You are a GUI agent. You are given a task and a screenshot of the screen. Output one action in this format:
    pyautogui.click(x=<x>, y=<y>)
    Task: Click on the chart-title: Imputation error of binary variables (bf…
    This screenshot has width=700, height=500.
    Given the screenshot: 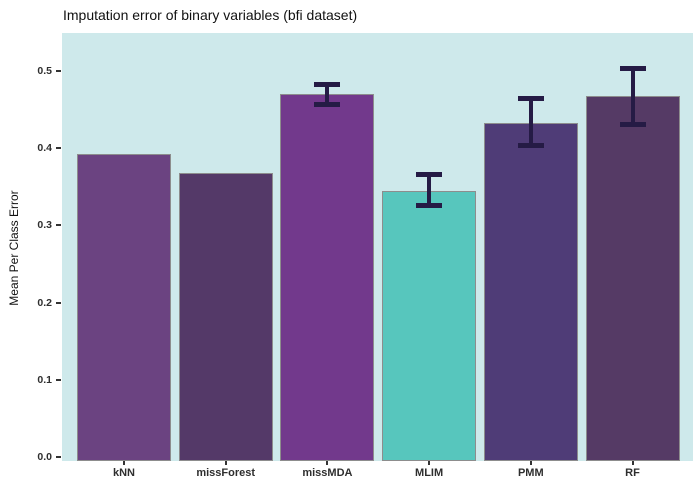 What is the action you would take?
    pyautogui.click(x=210, y=15)
    